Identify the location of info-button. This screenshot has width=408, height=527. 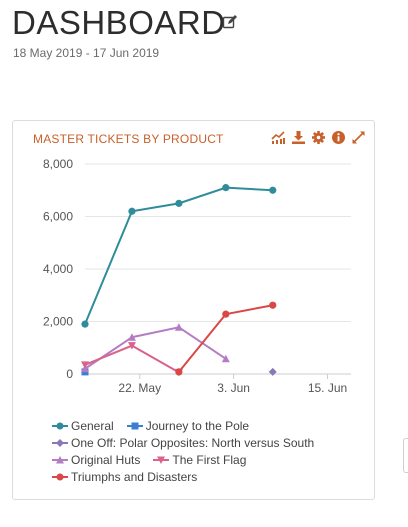
(338, 137).